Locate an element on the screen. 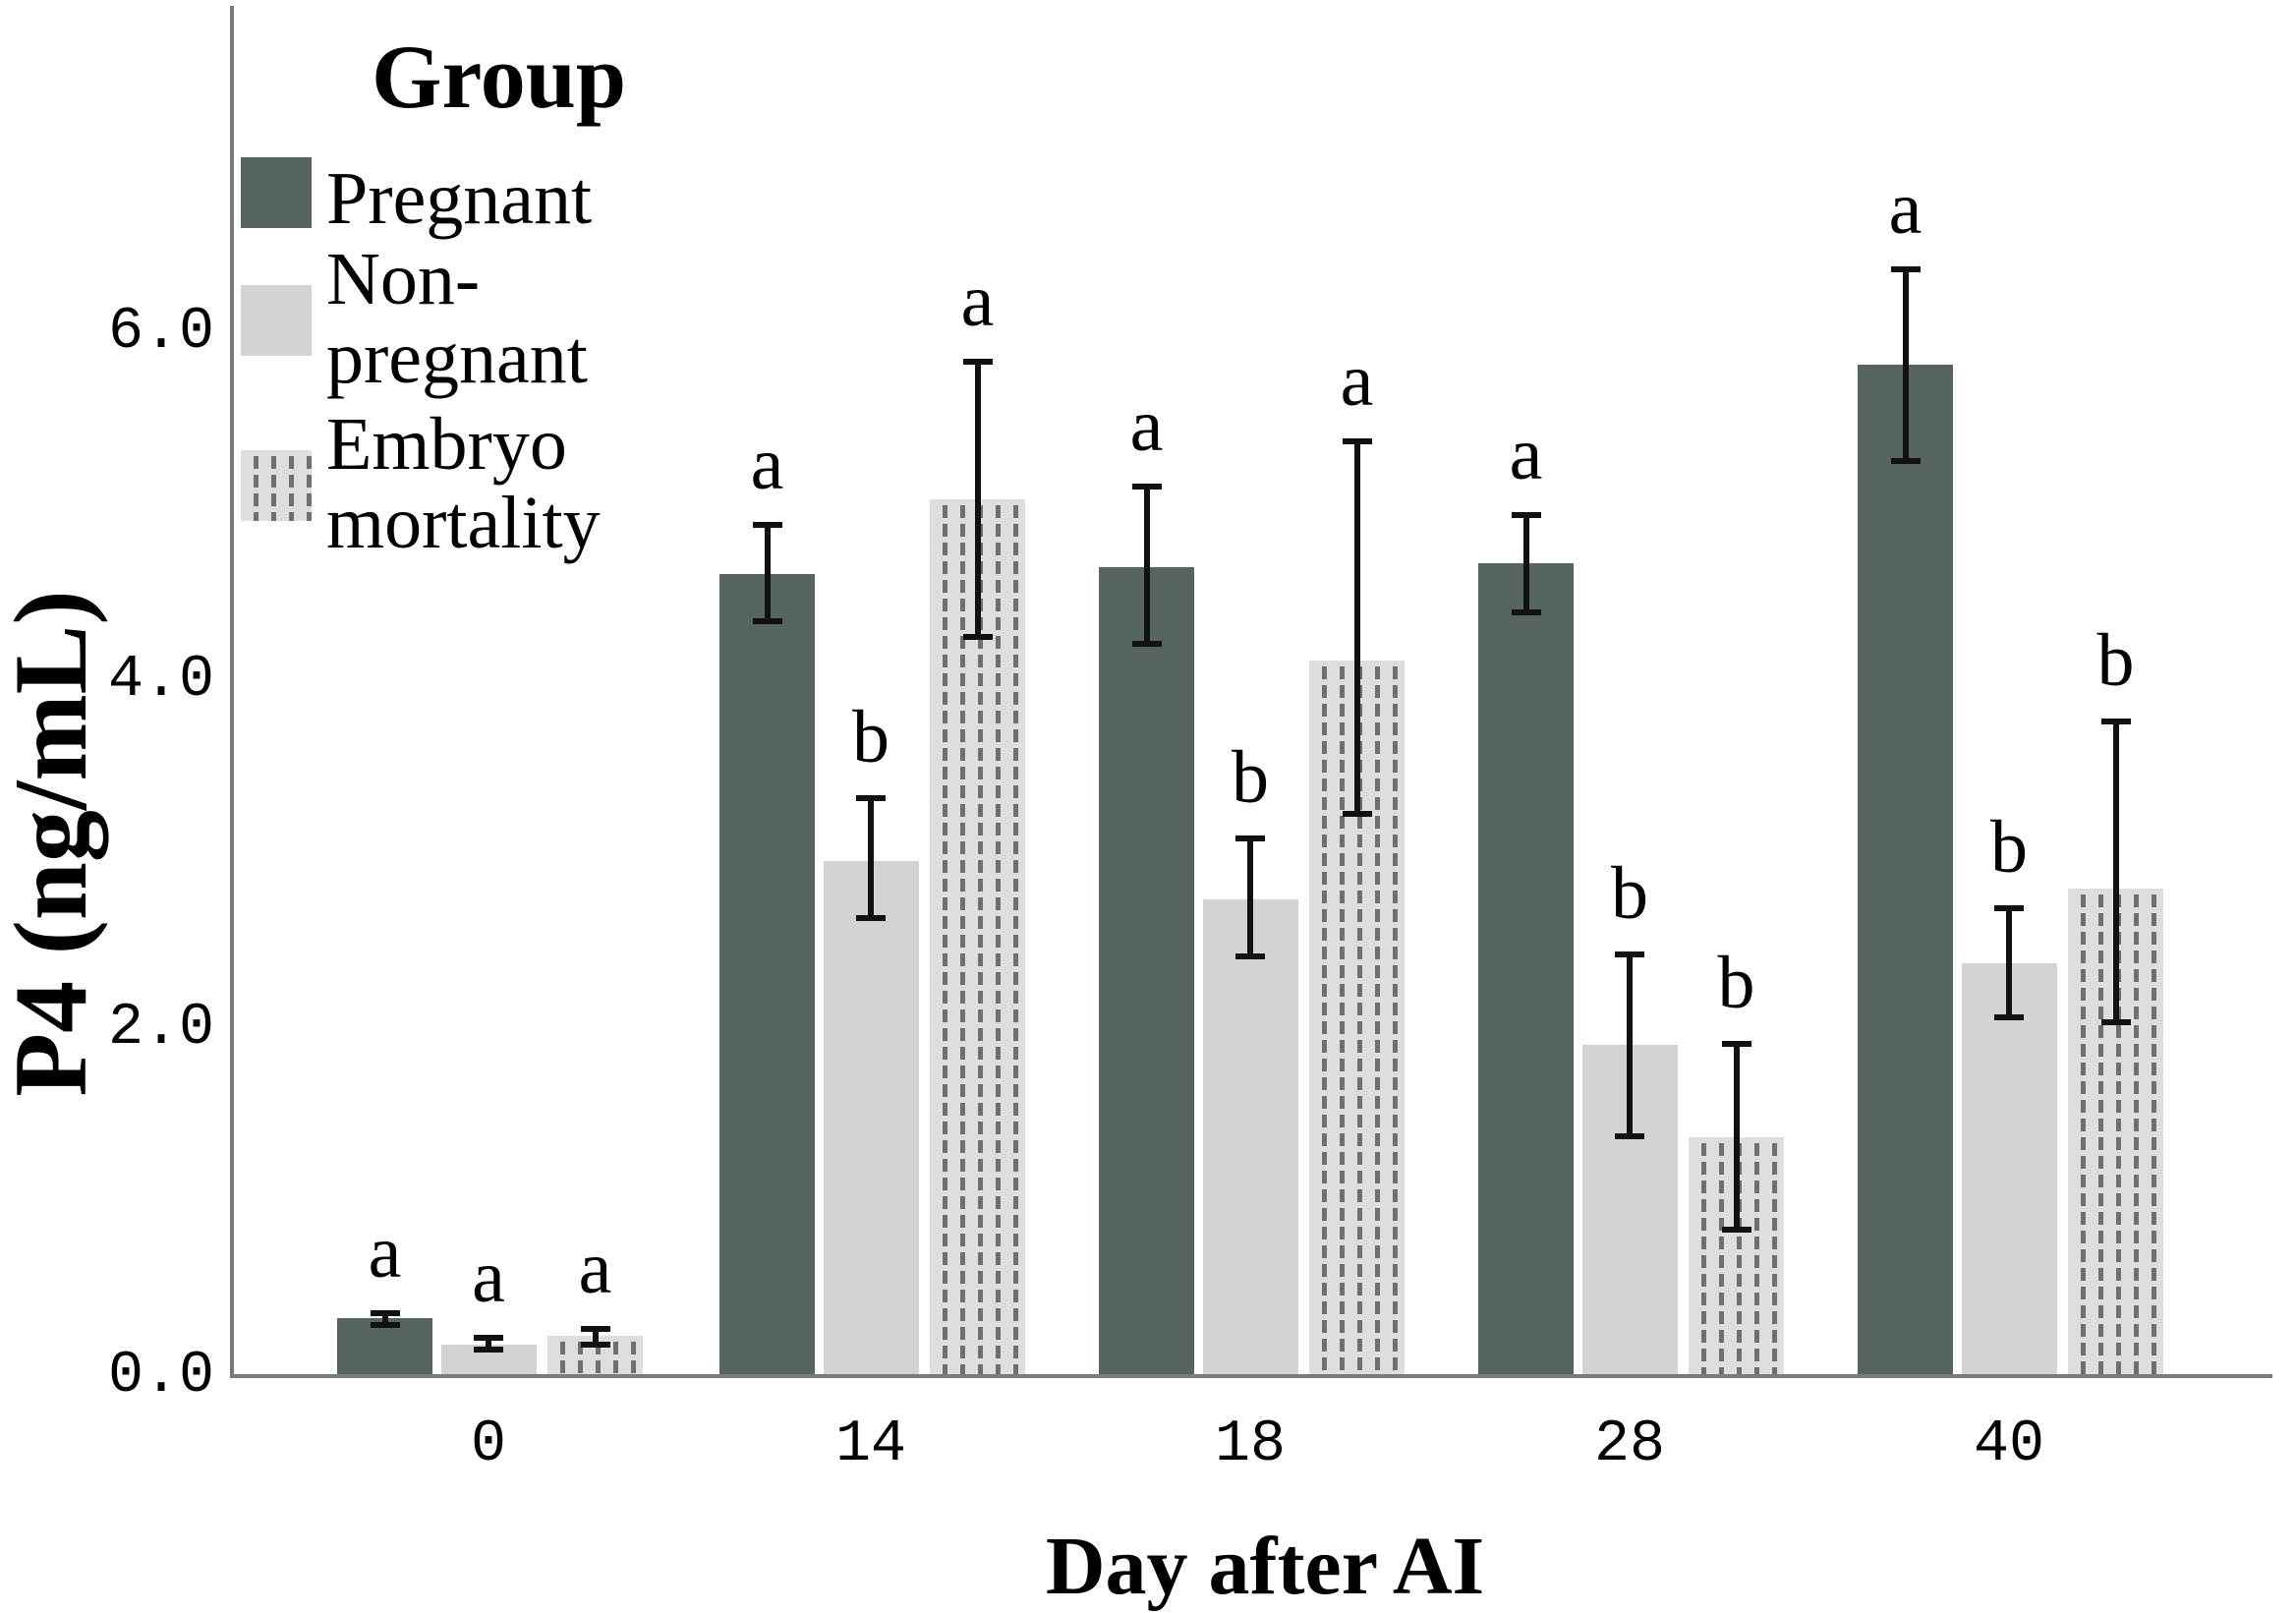 This screenshot has width=2296, height=1613. error-bar-pregnant-day14 is located at coordinates (768, 573).